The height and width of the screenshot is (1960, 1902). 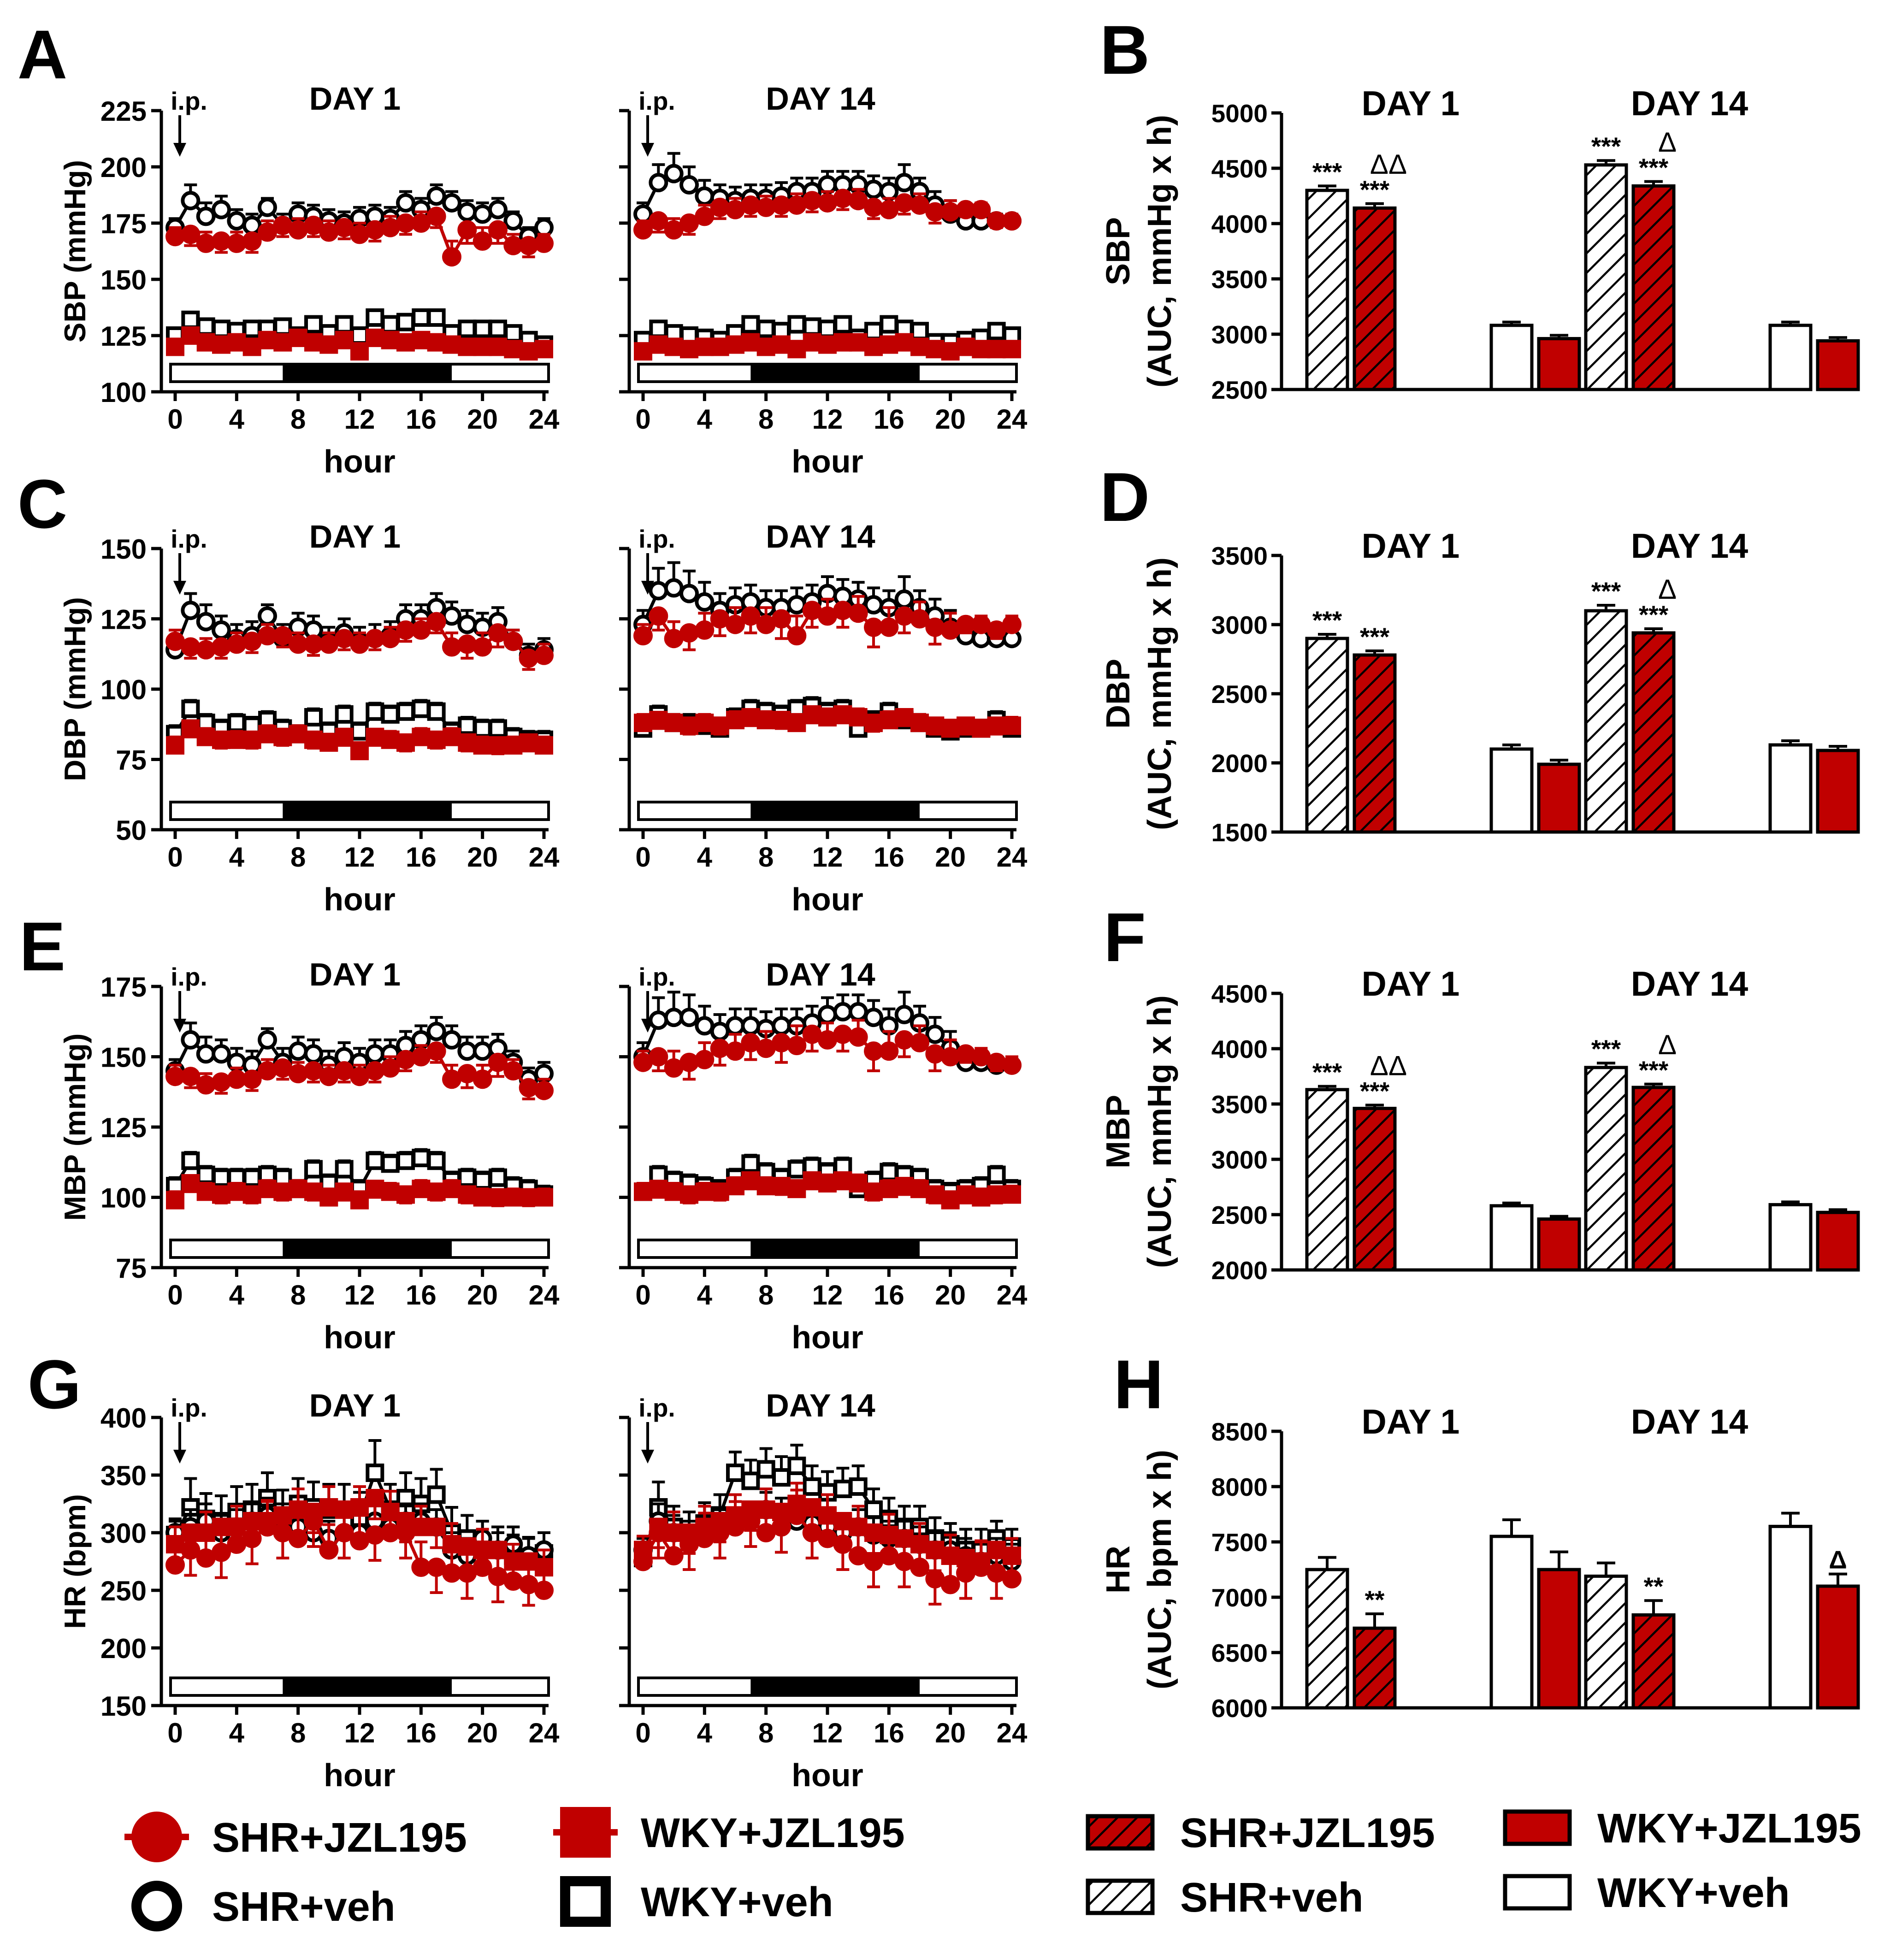 I want to click on series-shr-jzl195, so click(x=359, y=1071).